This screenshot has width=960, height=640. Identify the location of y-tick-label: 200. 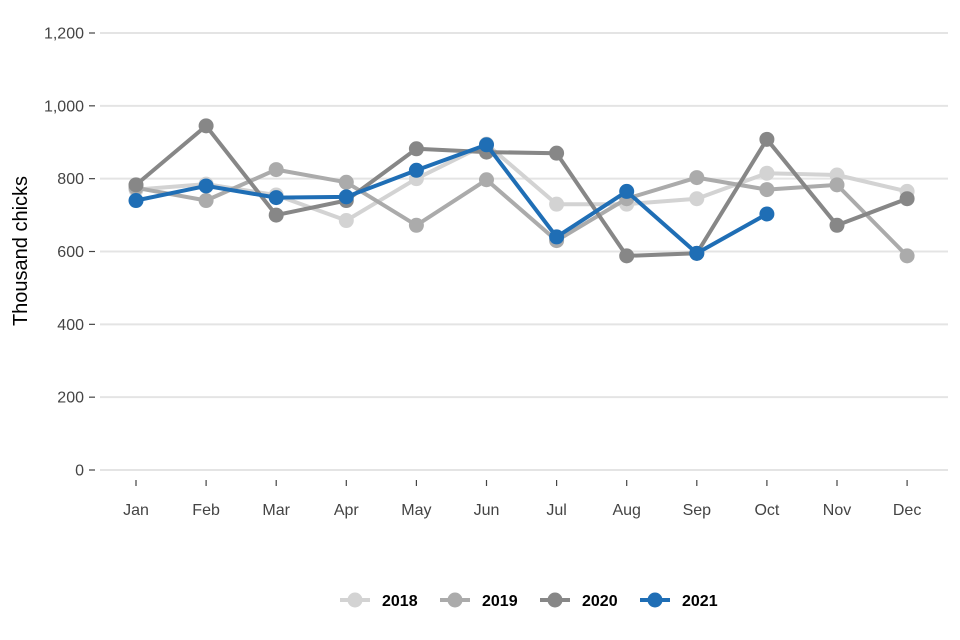
(70, 398).